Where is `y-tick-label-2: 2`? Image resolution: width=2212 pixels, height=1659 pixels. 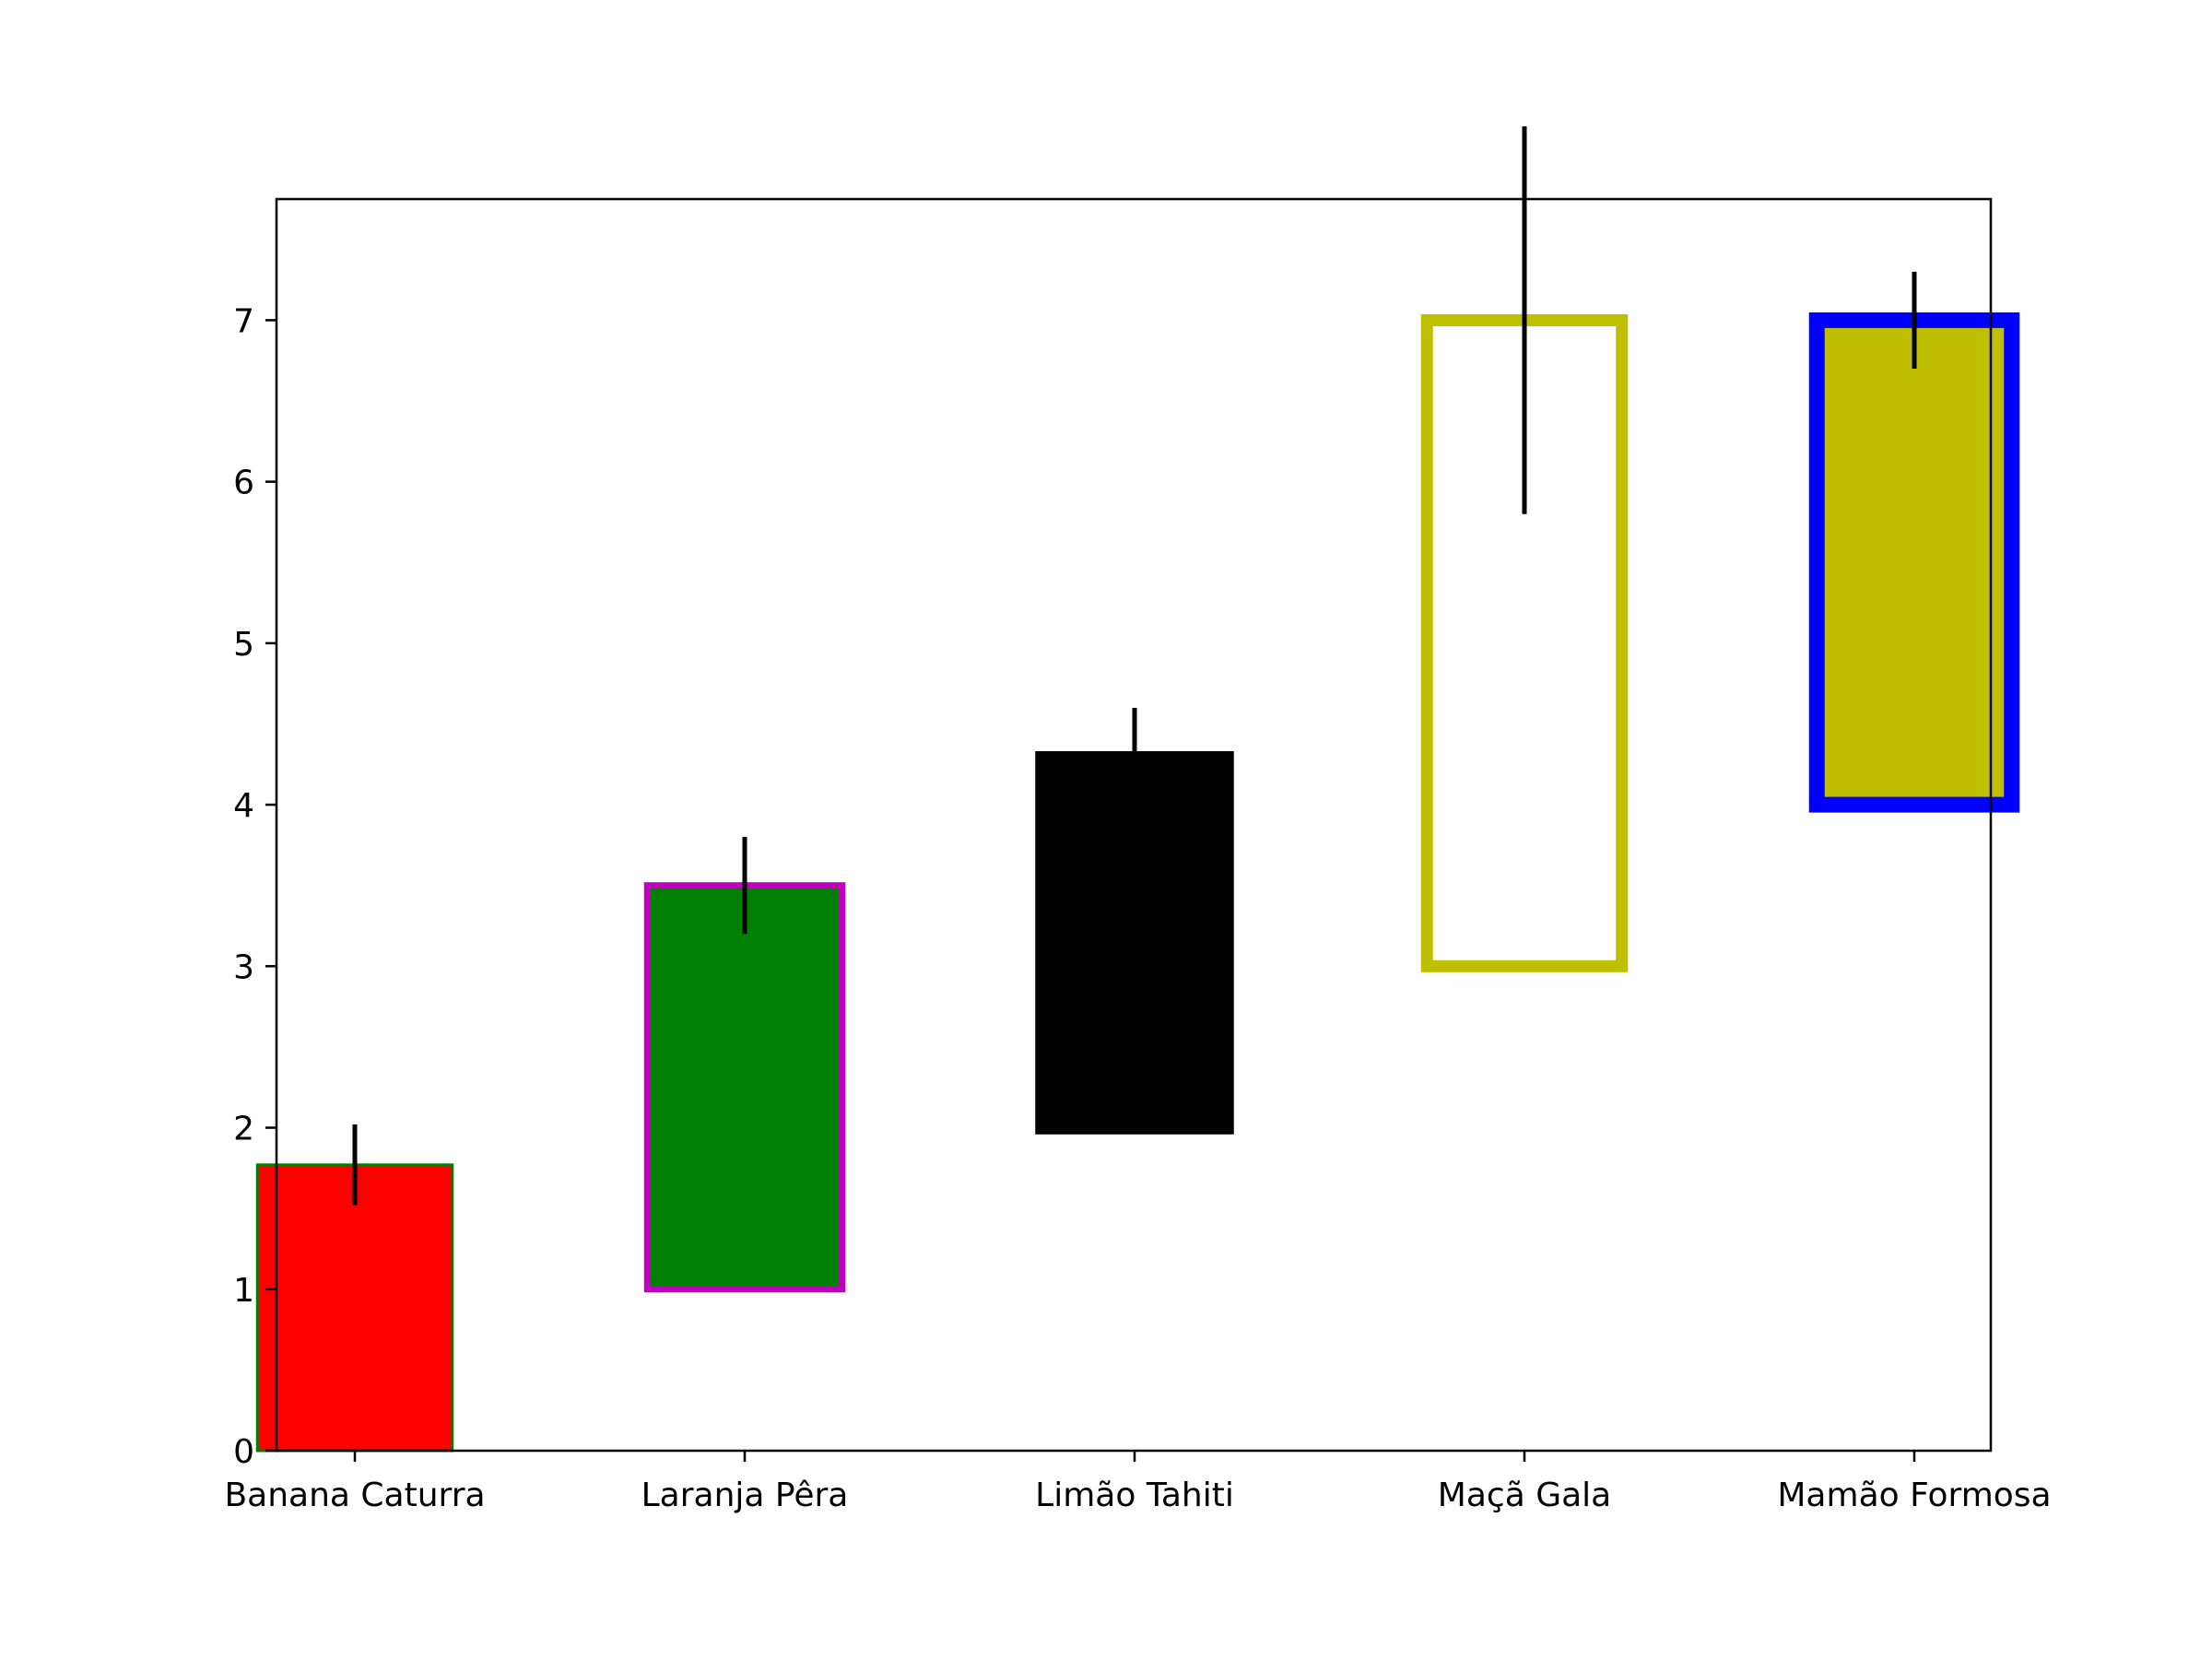
y-tick-label-2: 2 is located at coordinates (243, 1129).